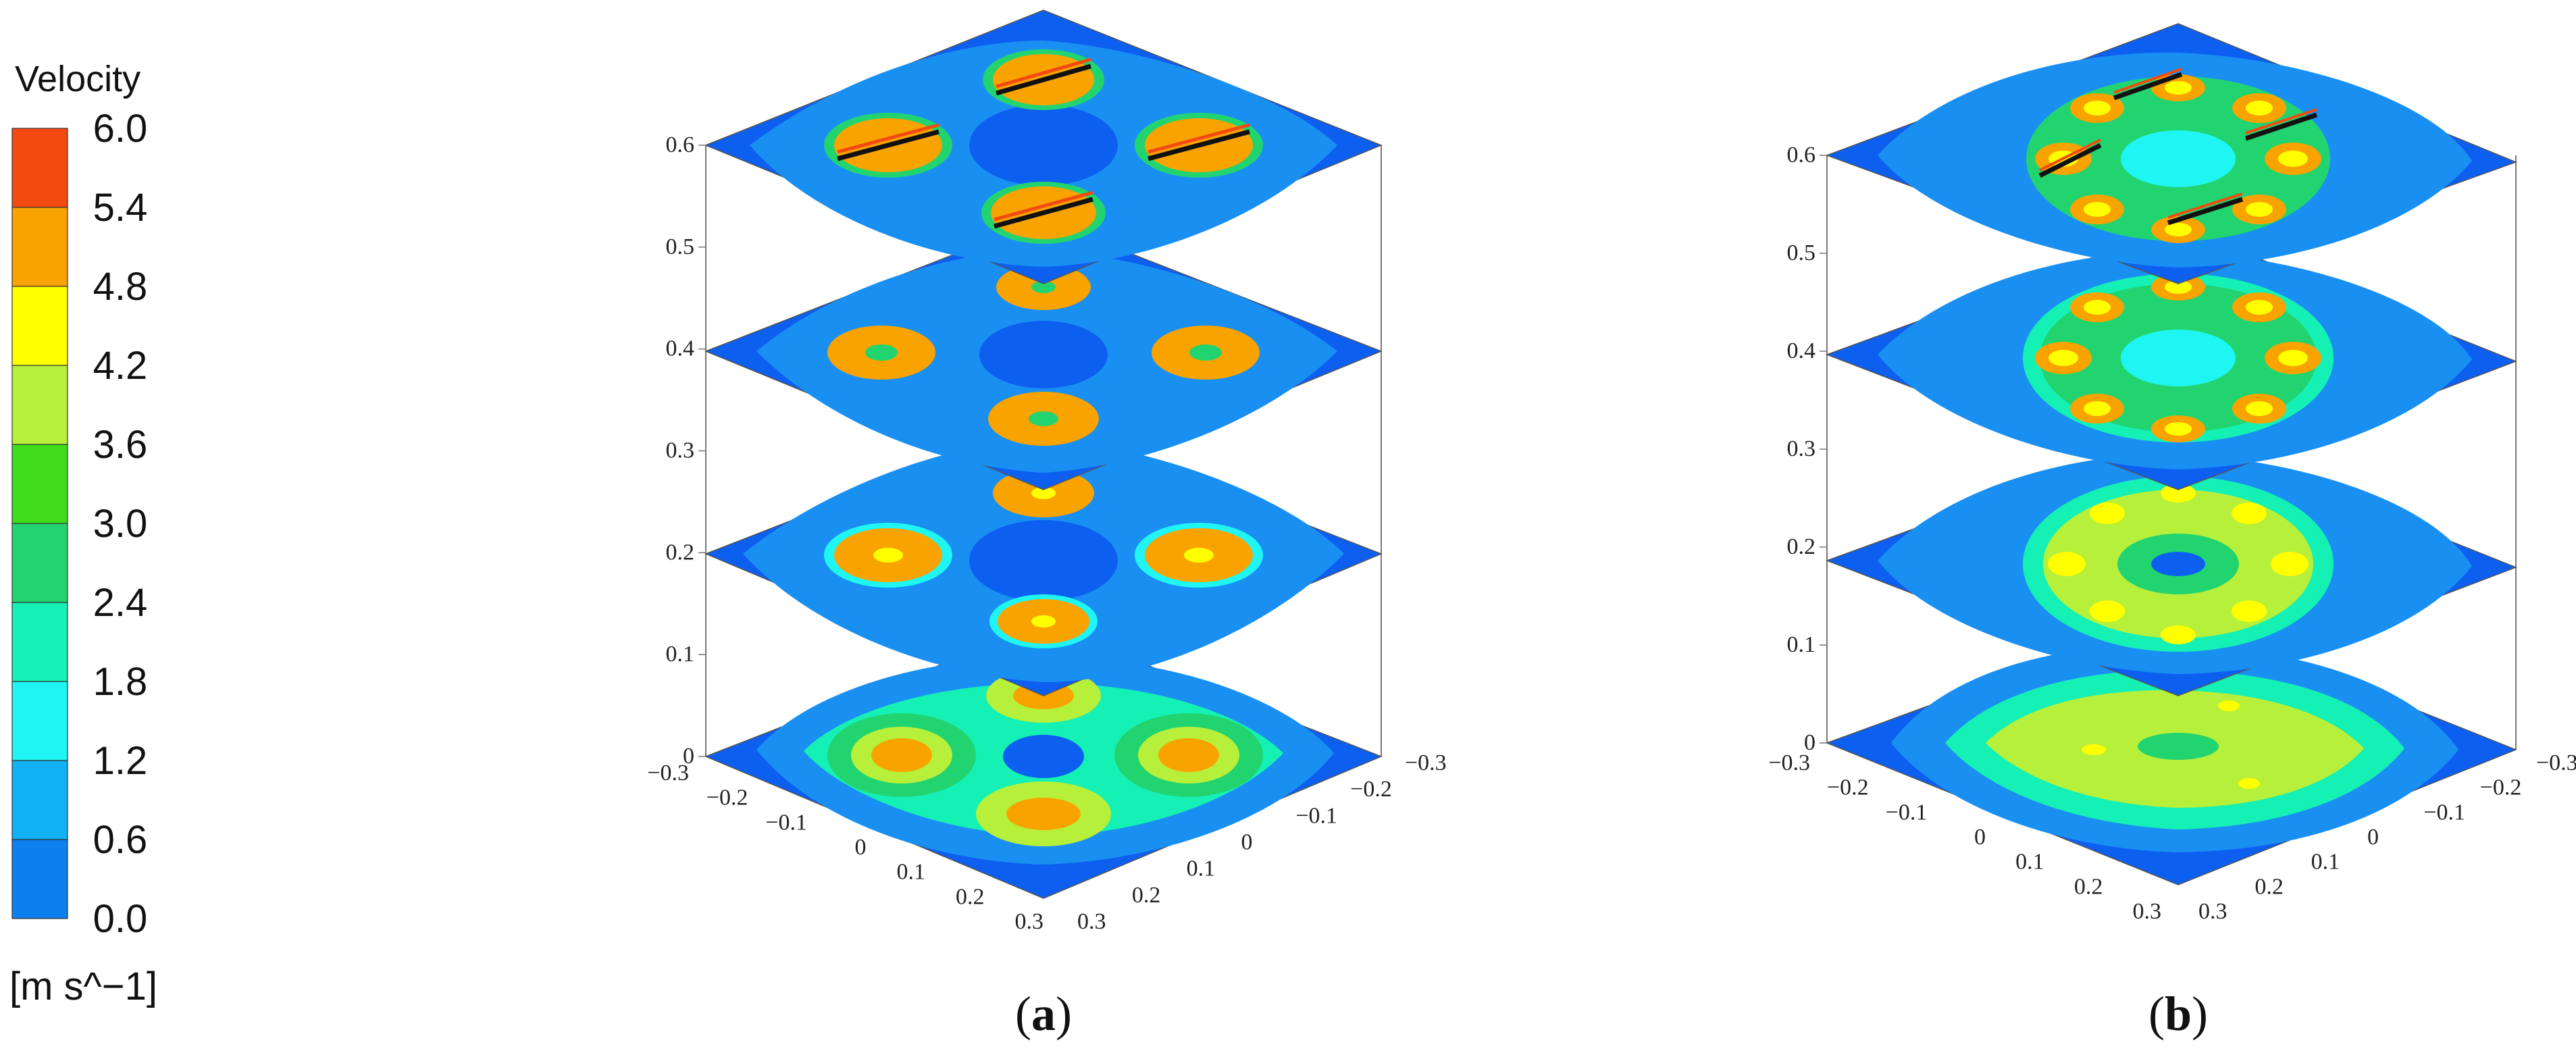 The width and height of the screenshot is (2576, 1055). What do you see at coordinates (120, 445) in the screenshot?
I see `legend-tick-label: 3.6` at bounding box center [120, 445].